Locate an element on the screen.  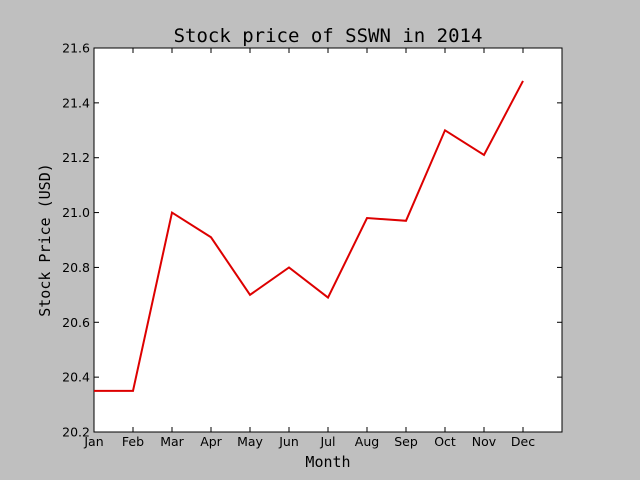
y-axis-label: Stock Price (USD) is located at coordinates (45, 240).